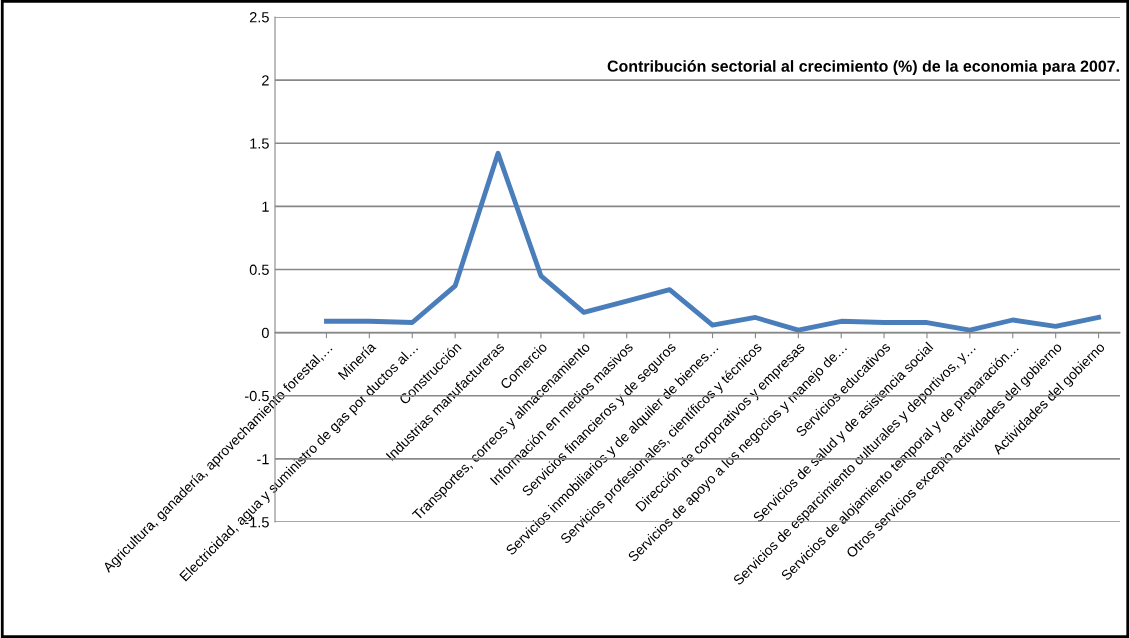  I want to click on y-tick-label: 0, so click(265, 333).